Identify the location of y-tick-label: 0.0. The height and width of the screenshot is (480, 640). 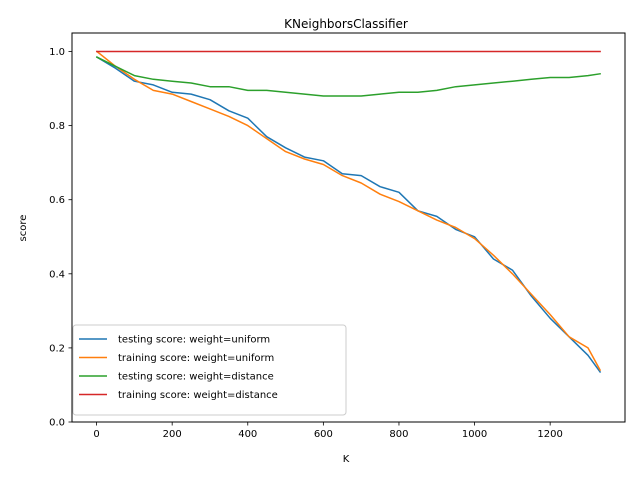
(57, 423).